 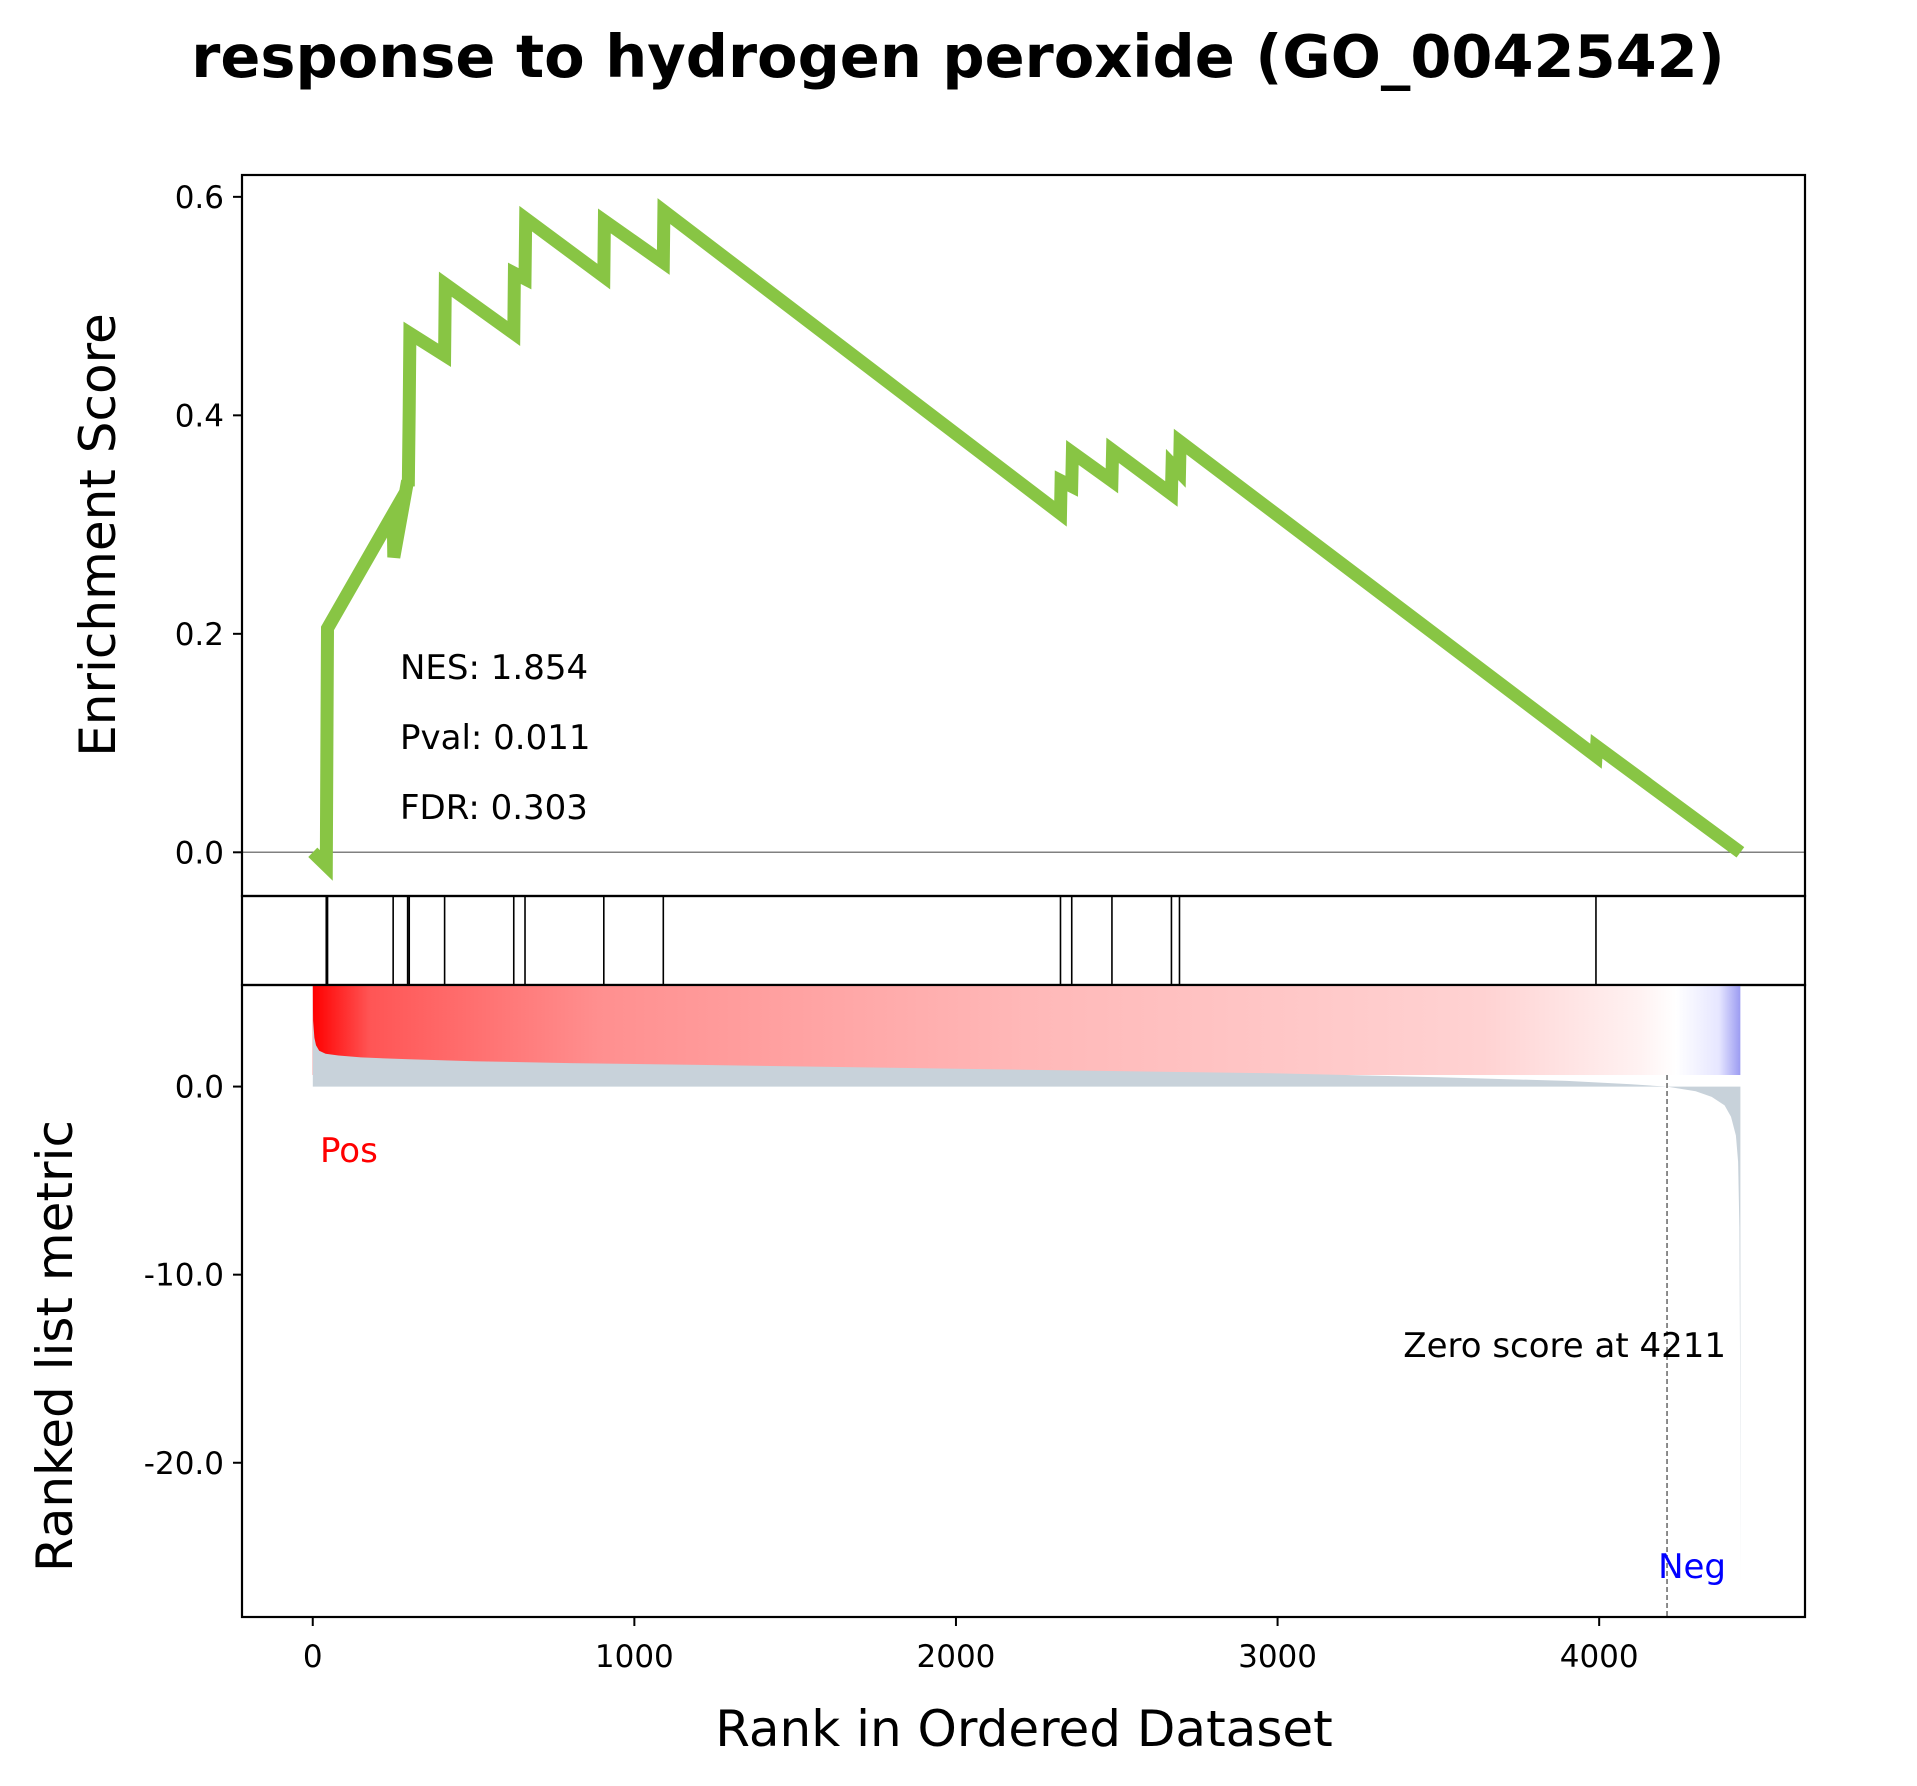 What do you see at coordinates (184, 1276) in the screenshot?
I see `metric-y-tick-label: -10.0` at bounding box center [184, 1276].